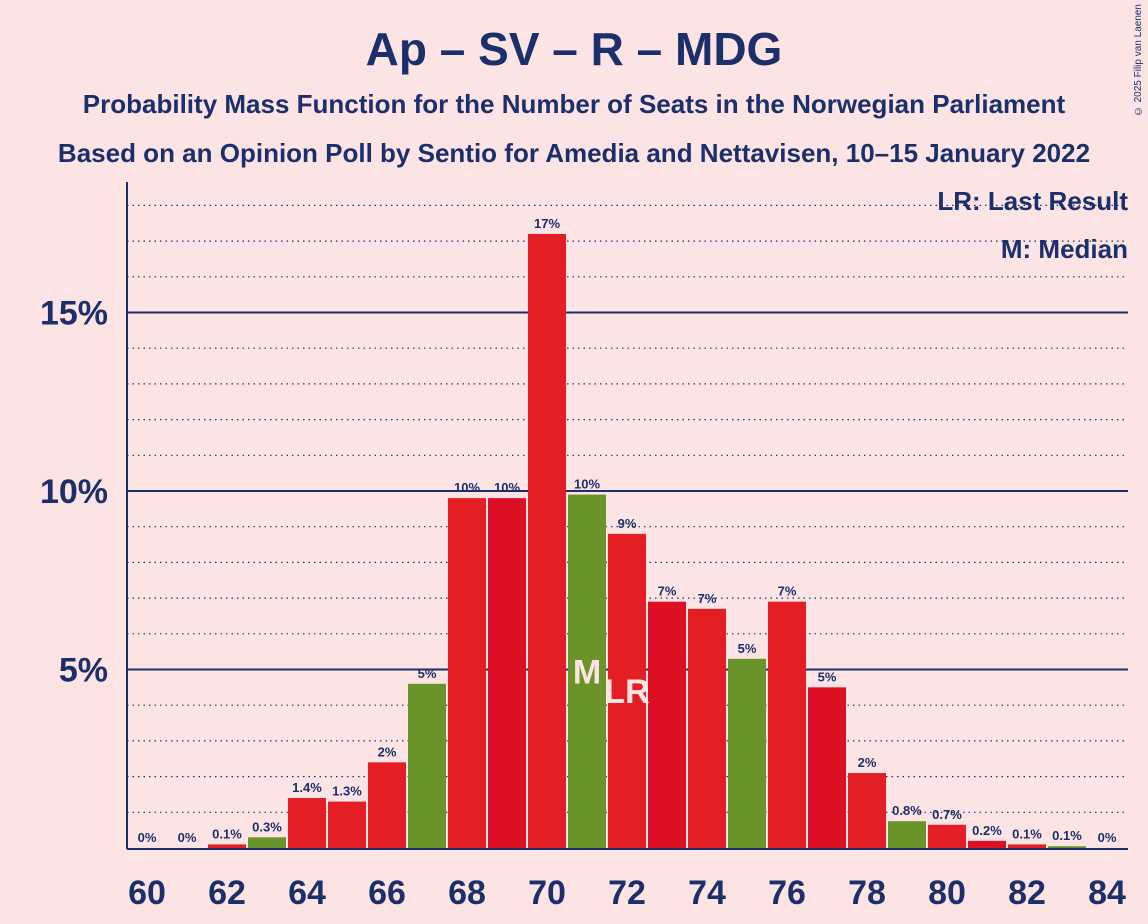 The height and width of the screenshot is (924, 1148). Describe the element at coordinates (1107, 893) in the screenshot. I see `x-tick-label: 84` at that location.